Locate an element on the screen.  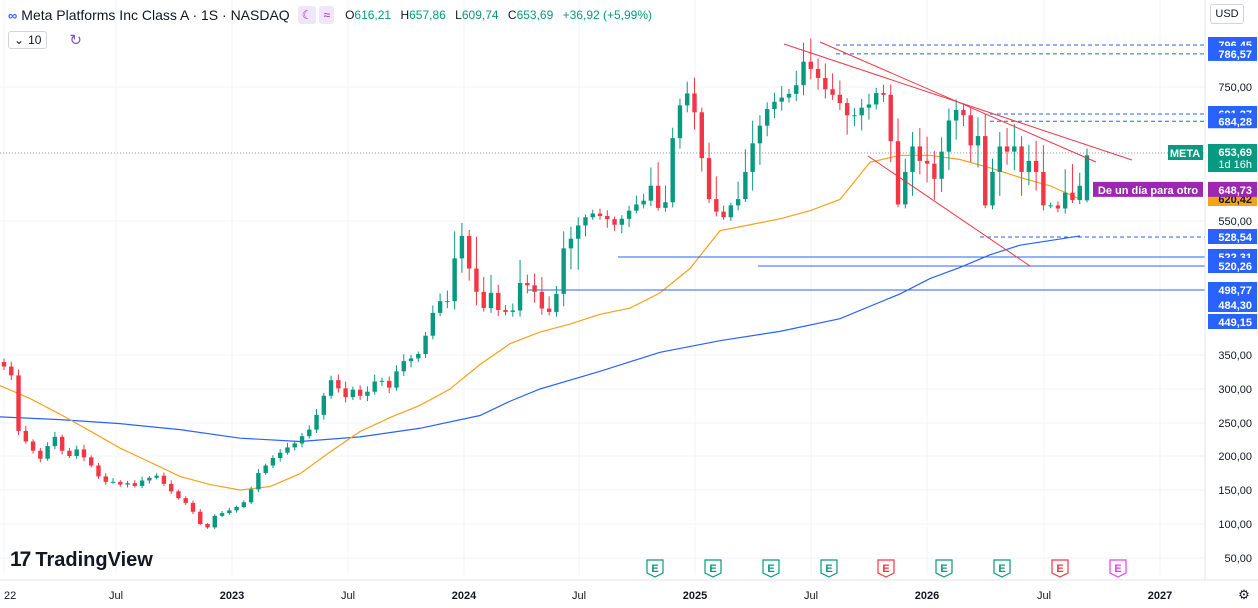
refresh-icon: ↻ is located at coordinates (75, 40).